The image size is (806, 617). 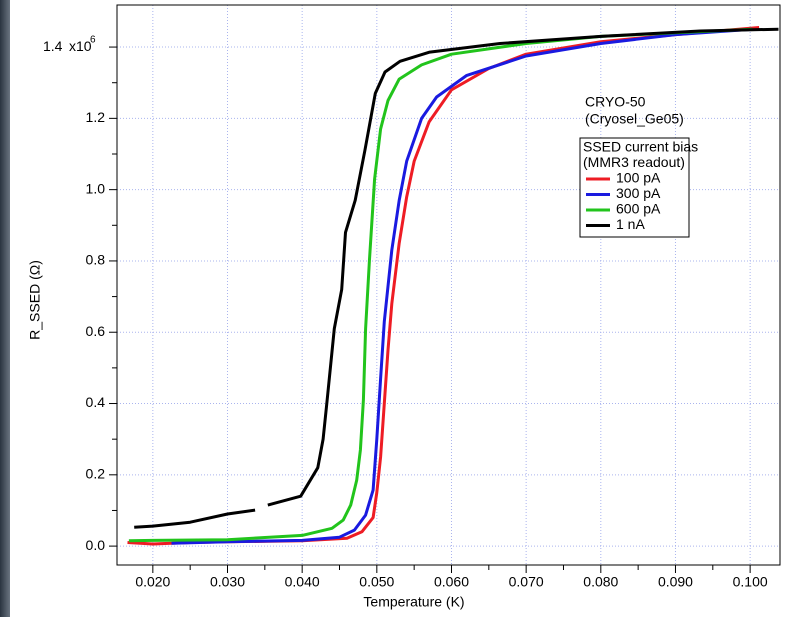 What do you see at coordinates (302, 582) in the screenshot?
I see `x-tick-label: 0.040` at bounding box center [302, 582].